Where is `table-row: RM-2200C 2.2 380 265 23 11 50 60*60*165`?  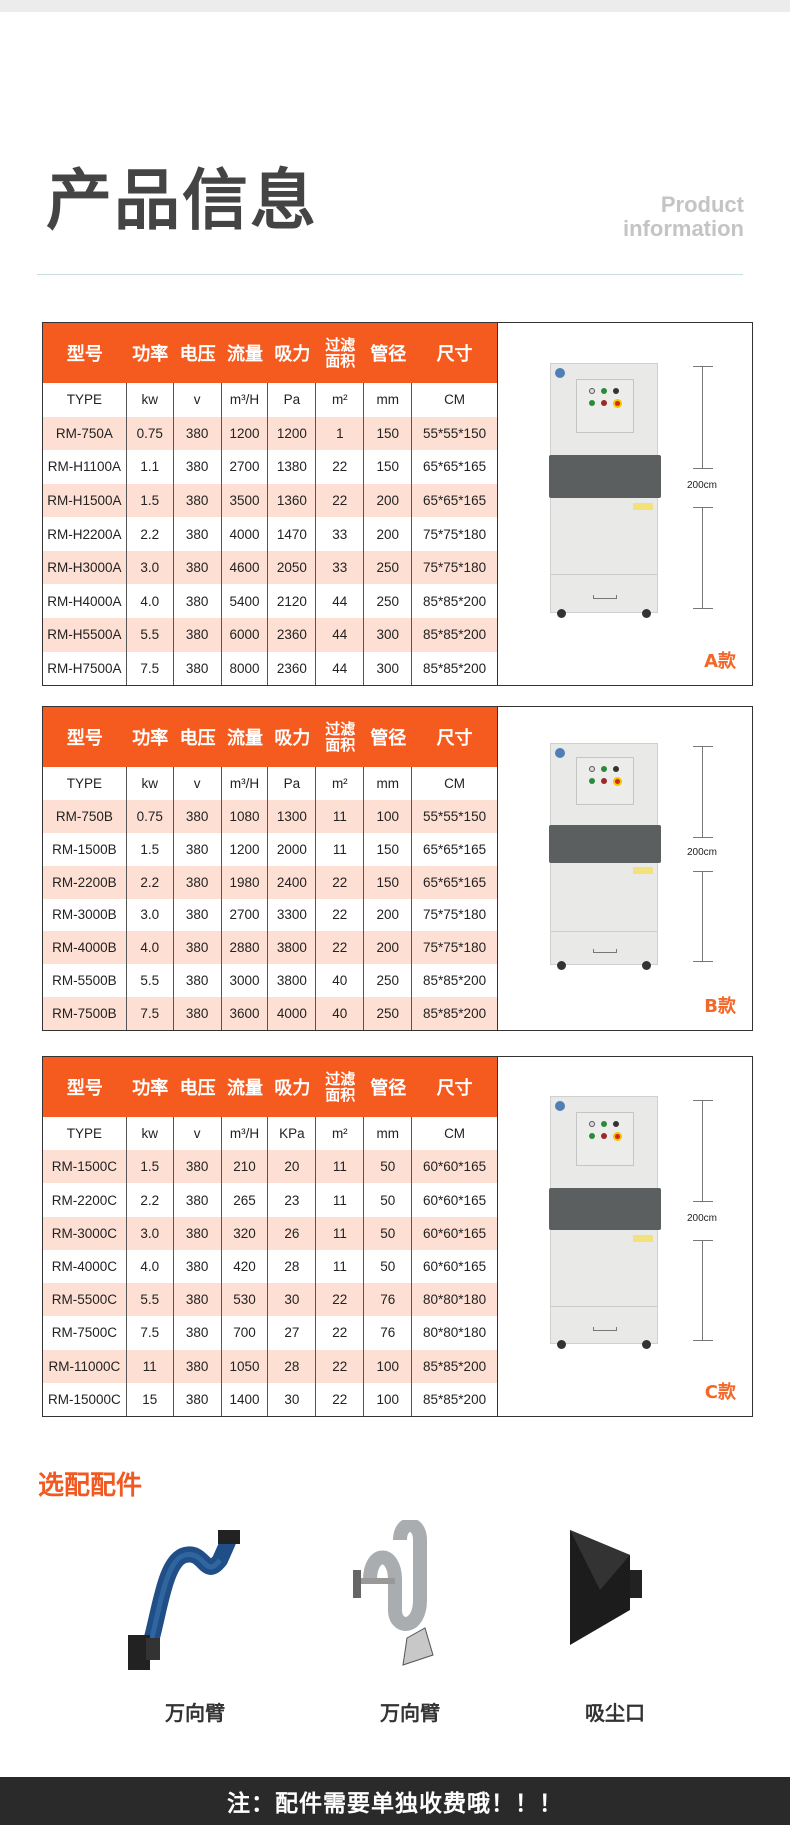
table-row: RM-2200C 2.2 380 265 23 11 50 60*60*165 is located at coordinates (270, 1200).